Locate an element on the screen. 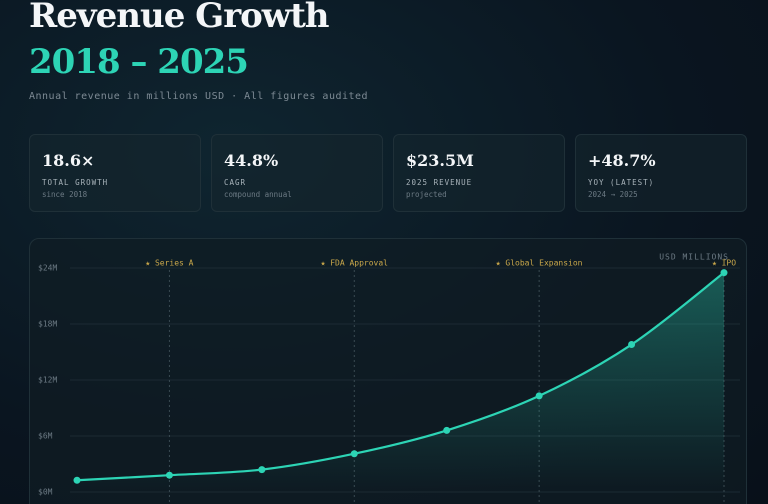  stat-card: 44.8% CAGR compound annual is located at coordinates (297, 173).